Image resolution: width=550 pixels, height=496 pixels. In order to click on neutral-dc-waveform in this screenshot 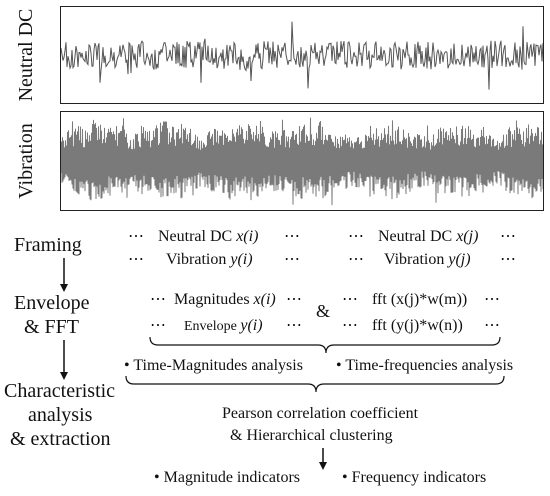, I will do `click(302, 55)`.